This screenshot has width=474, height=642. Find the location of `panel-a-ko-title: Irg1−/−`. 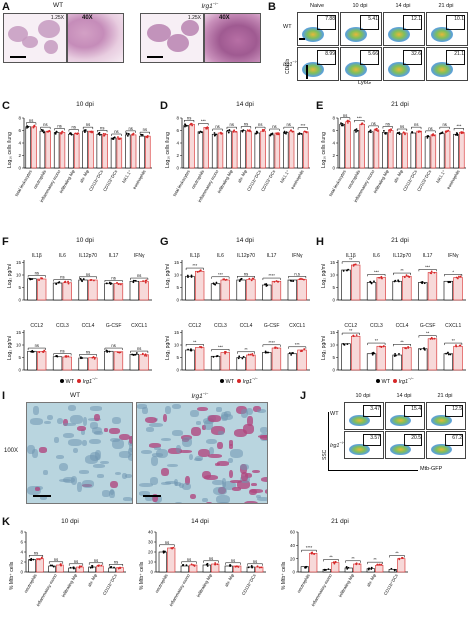

panel-a-ko-title: Irg1−/− is located at coordinates (210, 6).